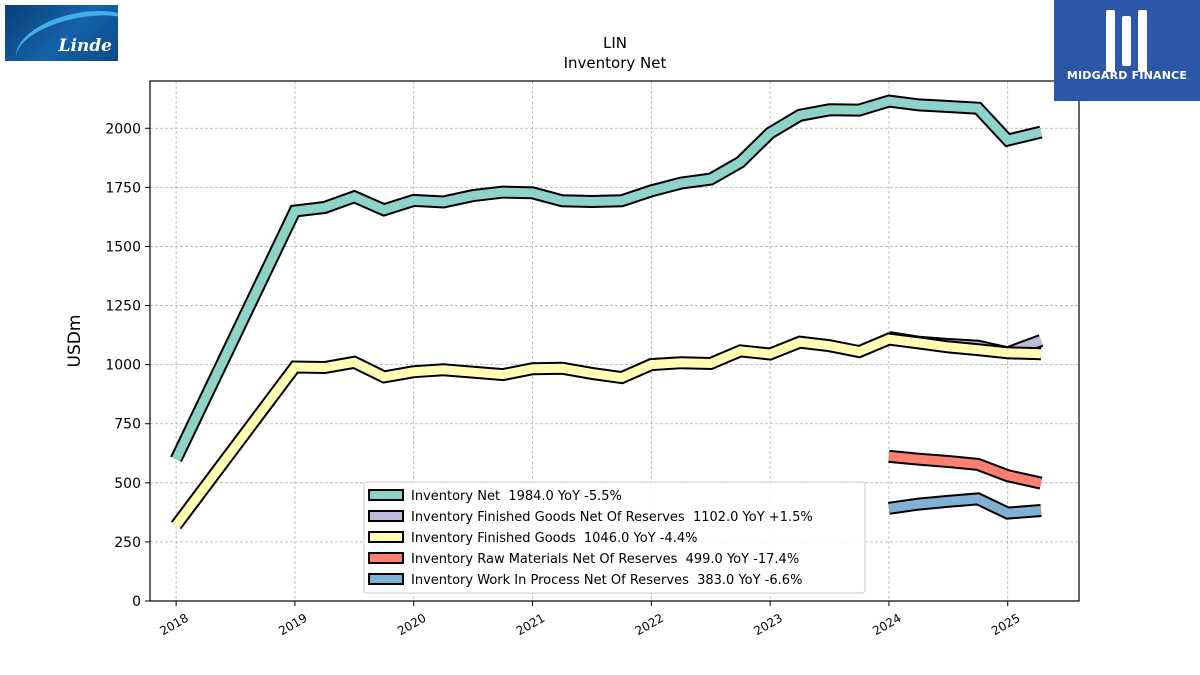 The width and height of the screenshot is (1200, 675). What do you see at coordinates (1127, 75) in the screenshot?
I see `midgard-logo-text: MIDGARD FINANCE` at bounding box center [1127, 75].